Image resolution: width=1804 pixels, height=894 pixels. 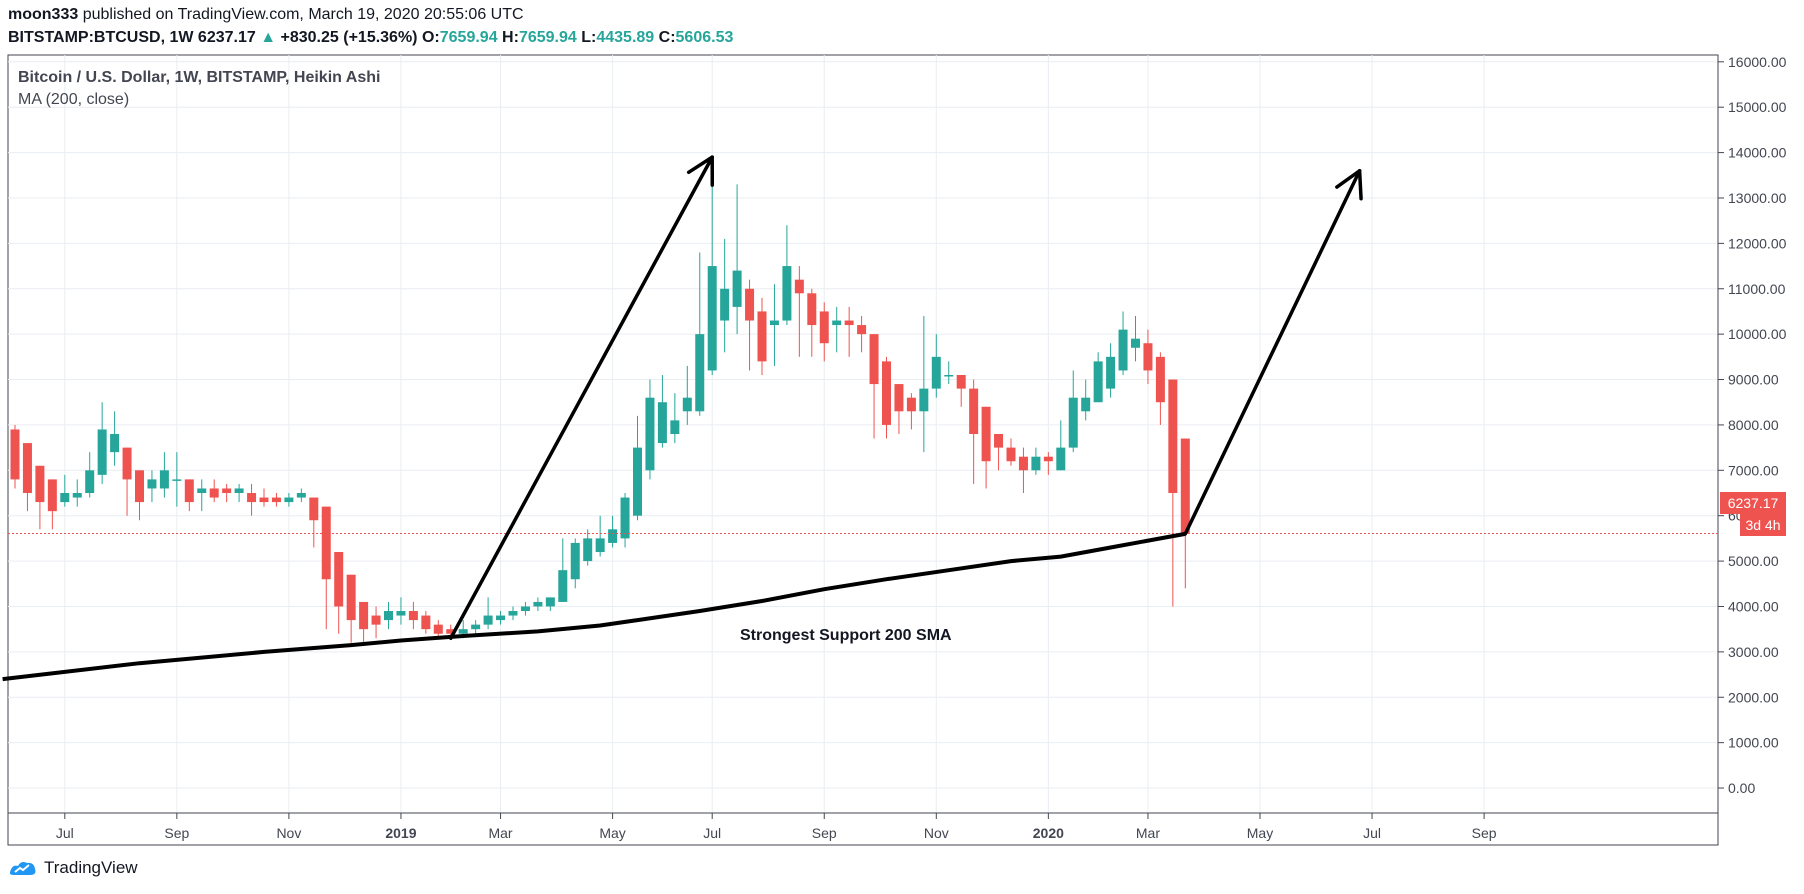 What do you see at coordinates (1762, 525) in the screenshot?
I see `price-label-countdown: 3d 4h` at bounding box center [1762, 525].